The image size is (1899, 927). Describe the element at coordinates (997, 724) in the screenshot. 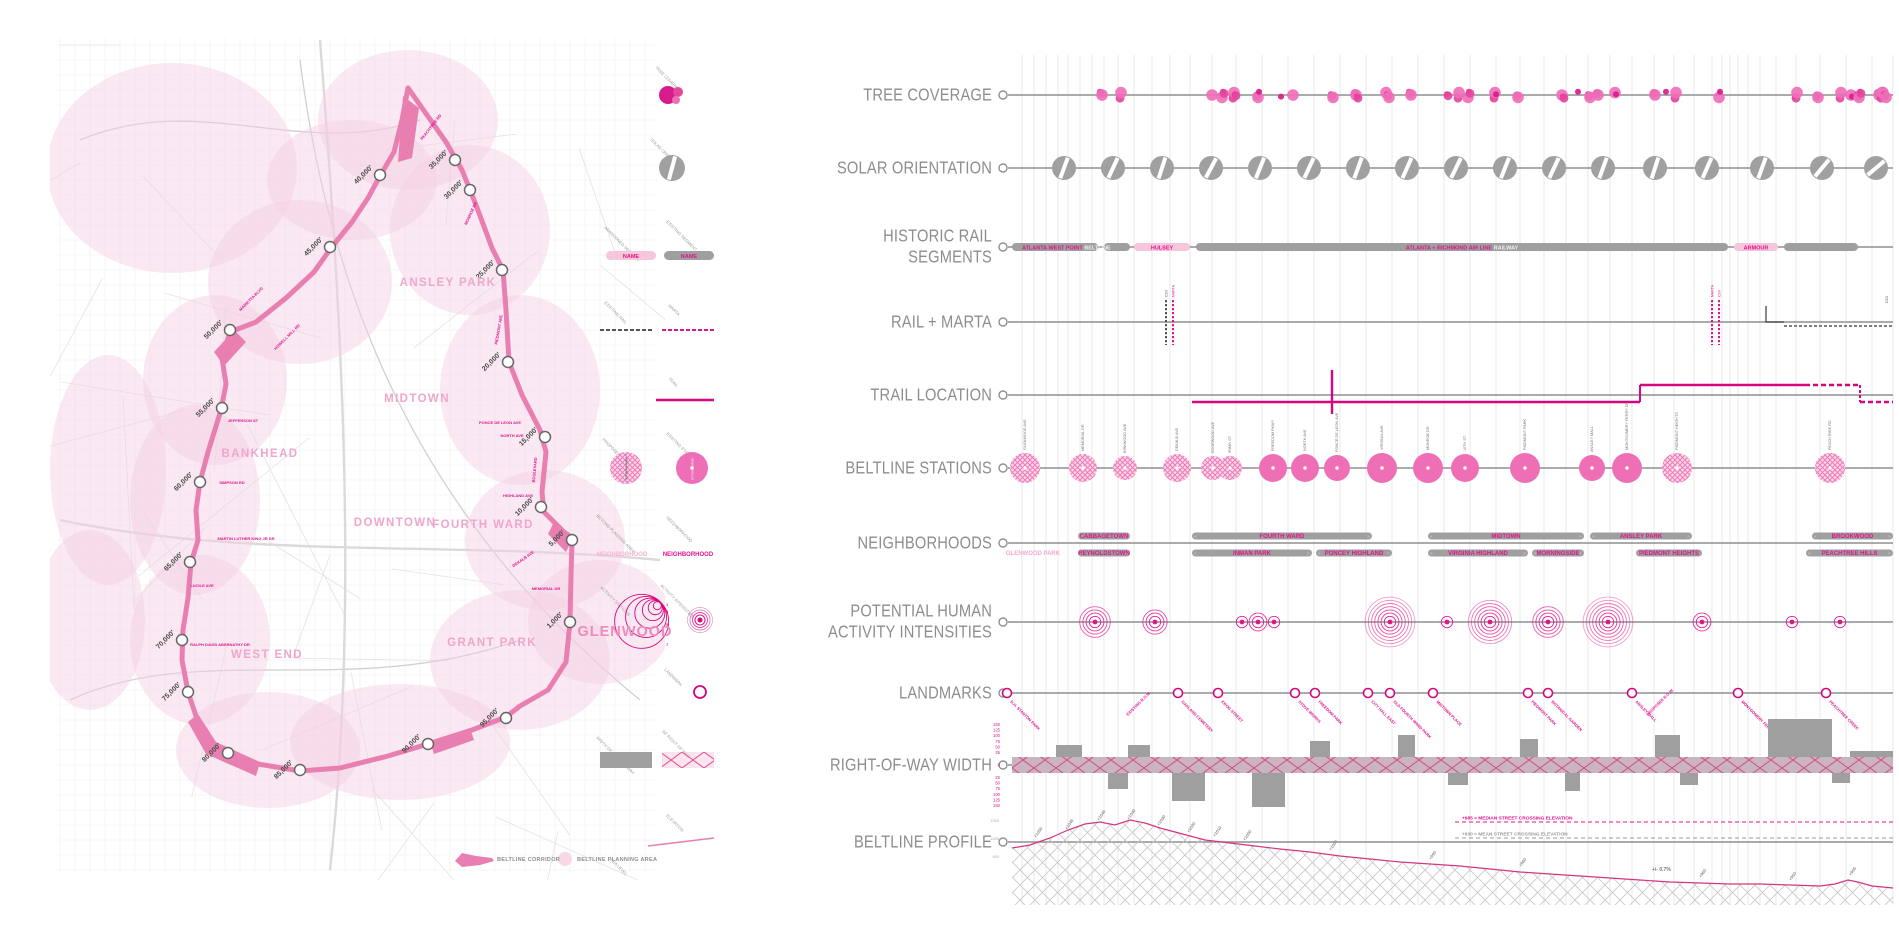

I see `row-scale-tick: 150` at that location.